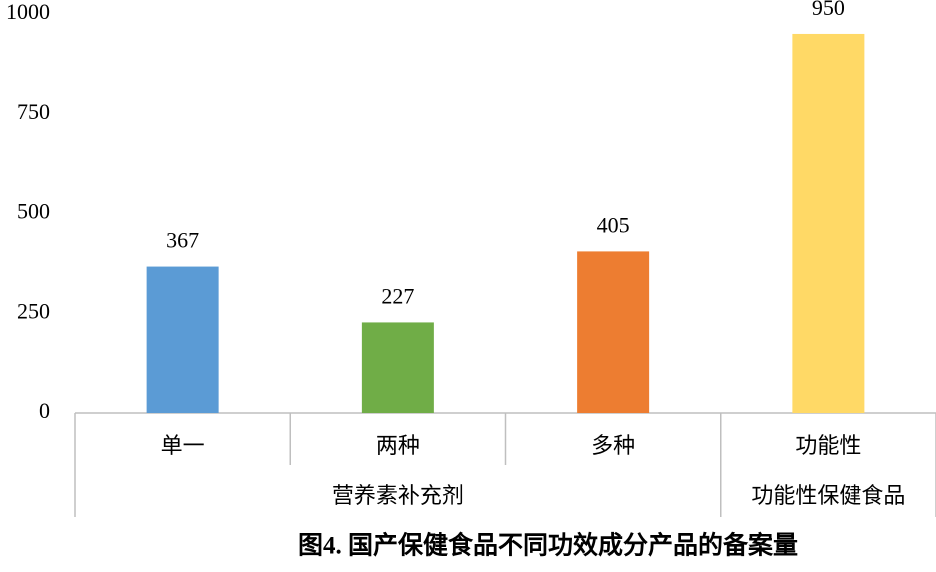 The image size is (936, 572). I want to click on y-tick-label: 1000, so click(28, 12).